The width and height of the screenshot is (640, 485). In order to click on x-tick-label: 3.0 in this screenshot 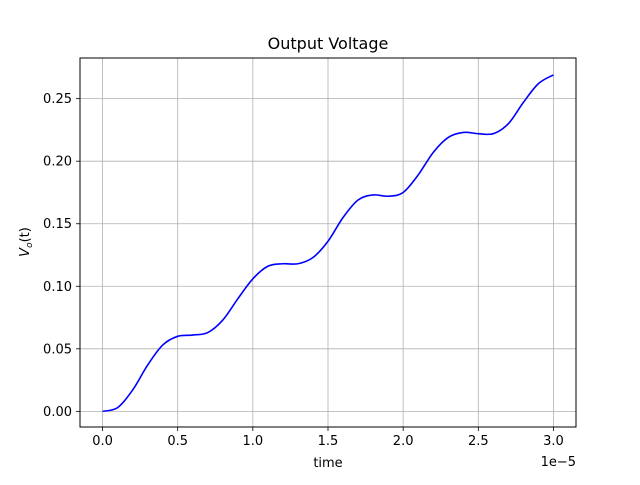, I will do `click(553, 441)`.